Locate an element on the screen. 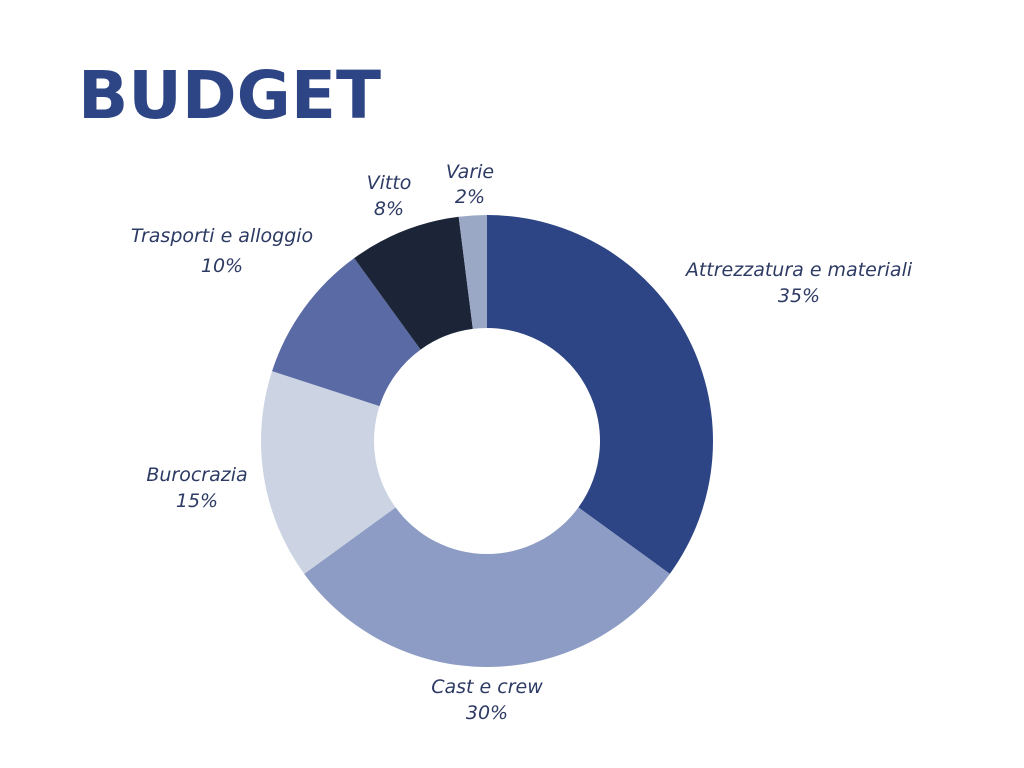 The image size is (1024, 768). slice-label-category: Trasporti e alloggio is located at coordinates (222, 236).